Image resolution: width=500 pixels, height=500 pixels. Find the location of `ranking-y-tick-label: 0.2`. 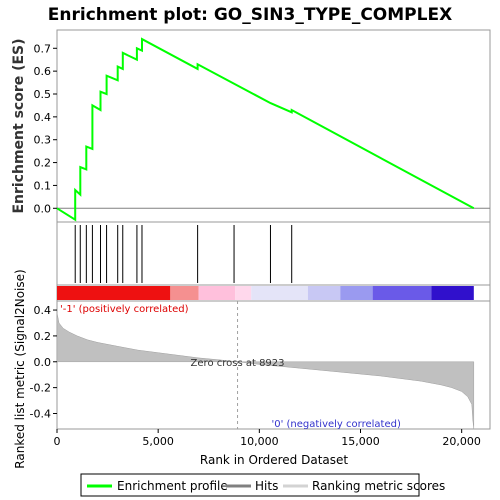

ranking-y-tick-label: 0.2 is located at coordinates (43, 336).